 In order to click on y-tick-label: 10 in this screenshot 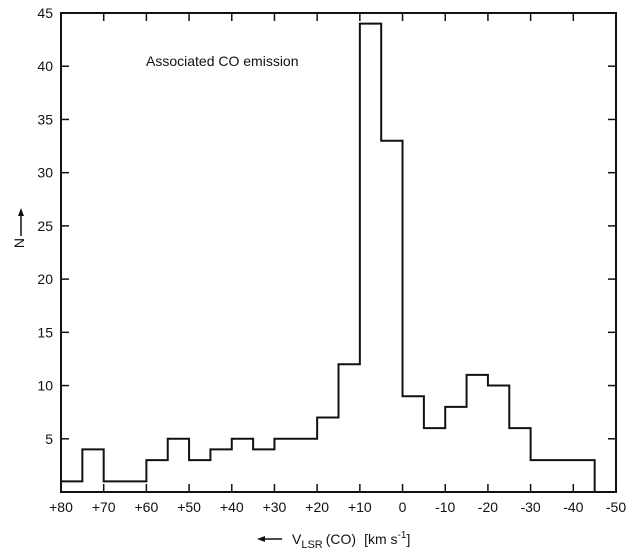, I will do `click(45, 386)`.